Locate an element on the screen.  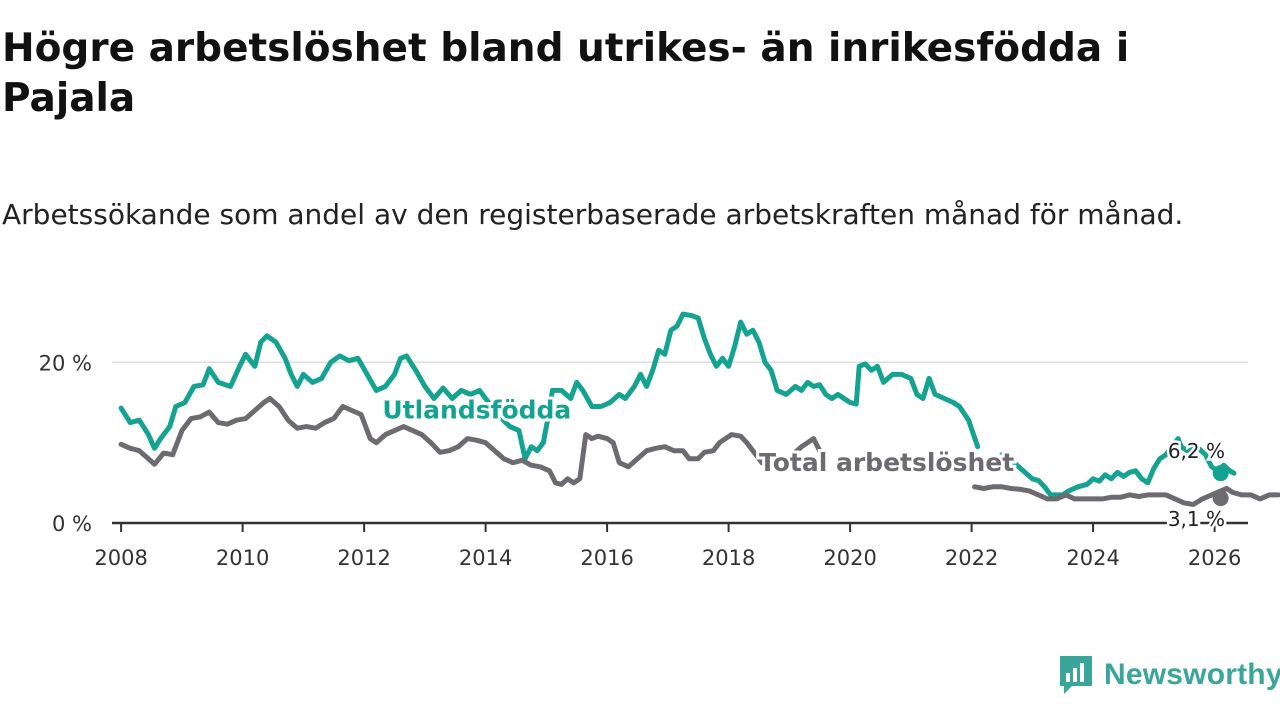
brand-name: Newsworthy is located at coordinates (1192, 674).